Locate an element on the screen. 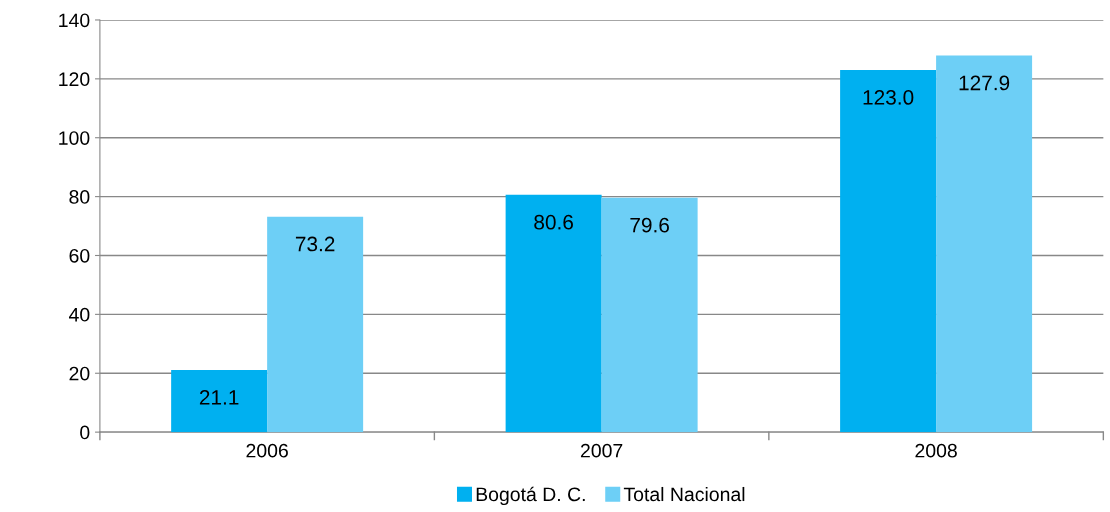 Image resolution: width=1110 pixels, height=512 pixels. y-tick-label: 120 is located at coordinates (74, 79).